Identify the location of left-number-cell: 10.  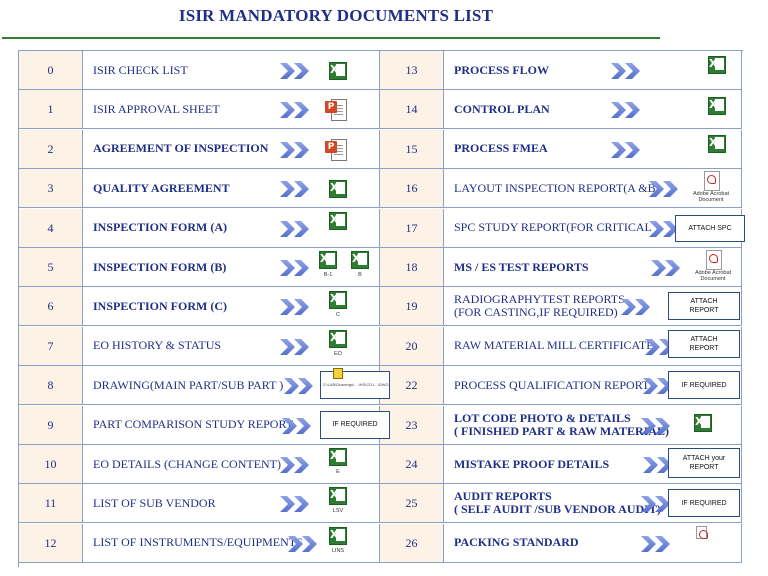
(51, 464).